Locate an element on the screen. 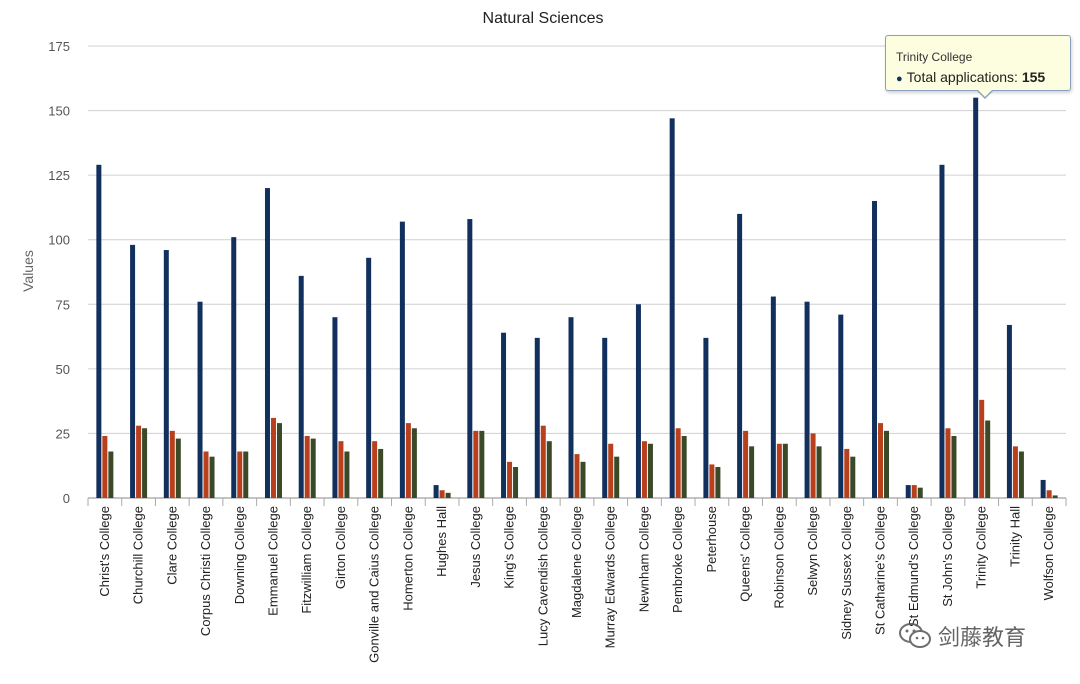  x-tick-label: Christ's College is located at coordinates (104, 551).